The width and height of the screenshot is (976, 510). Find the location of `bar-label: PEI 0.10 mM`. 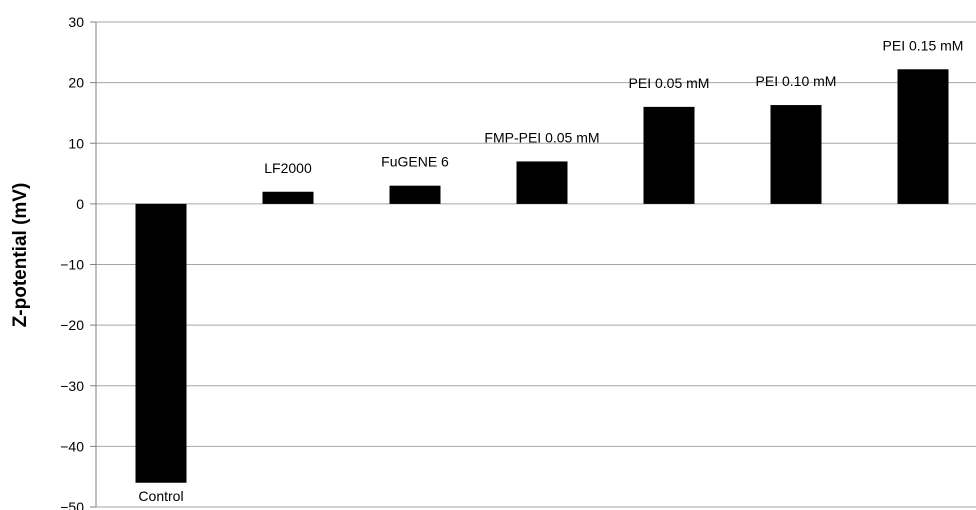

bar-label: PEI 0.10 mM is located at coordinates (796, 81).